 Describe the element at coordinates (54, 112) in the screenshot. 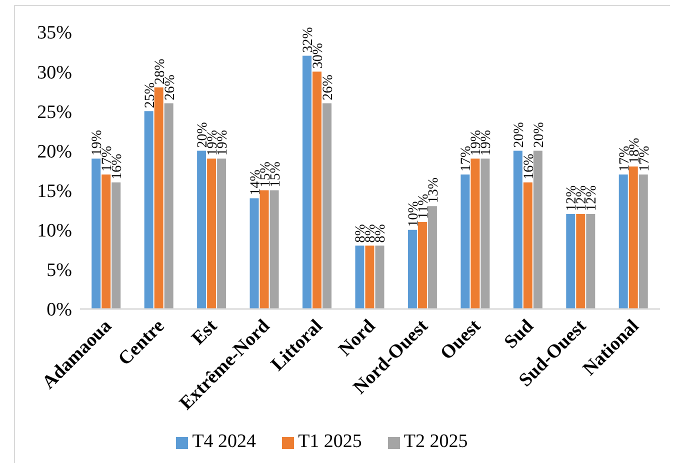

I see `y-tick-label: 25%` at that location.